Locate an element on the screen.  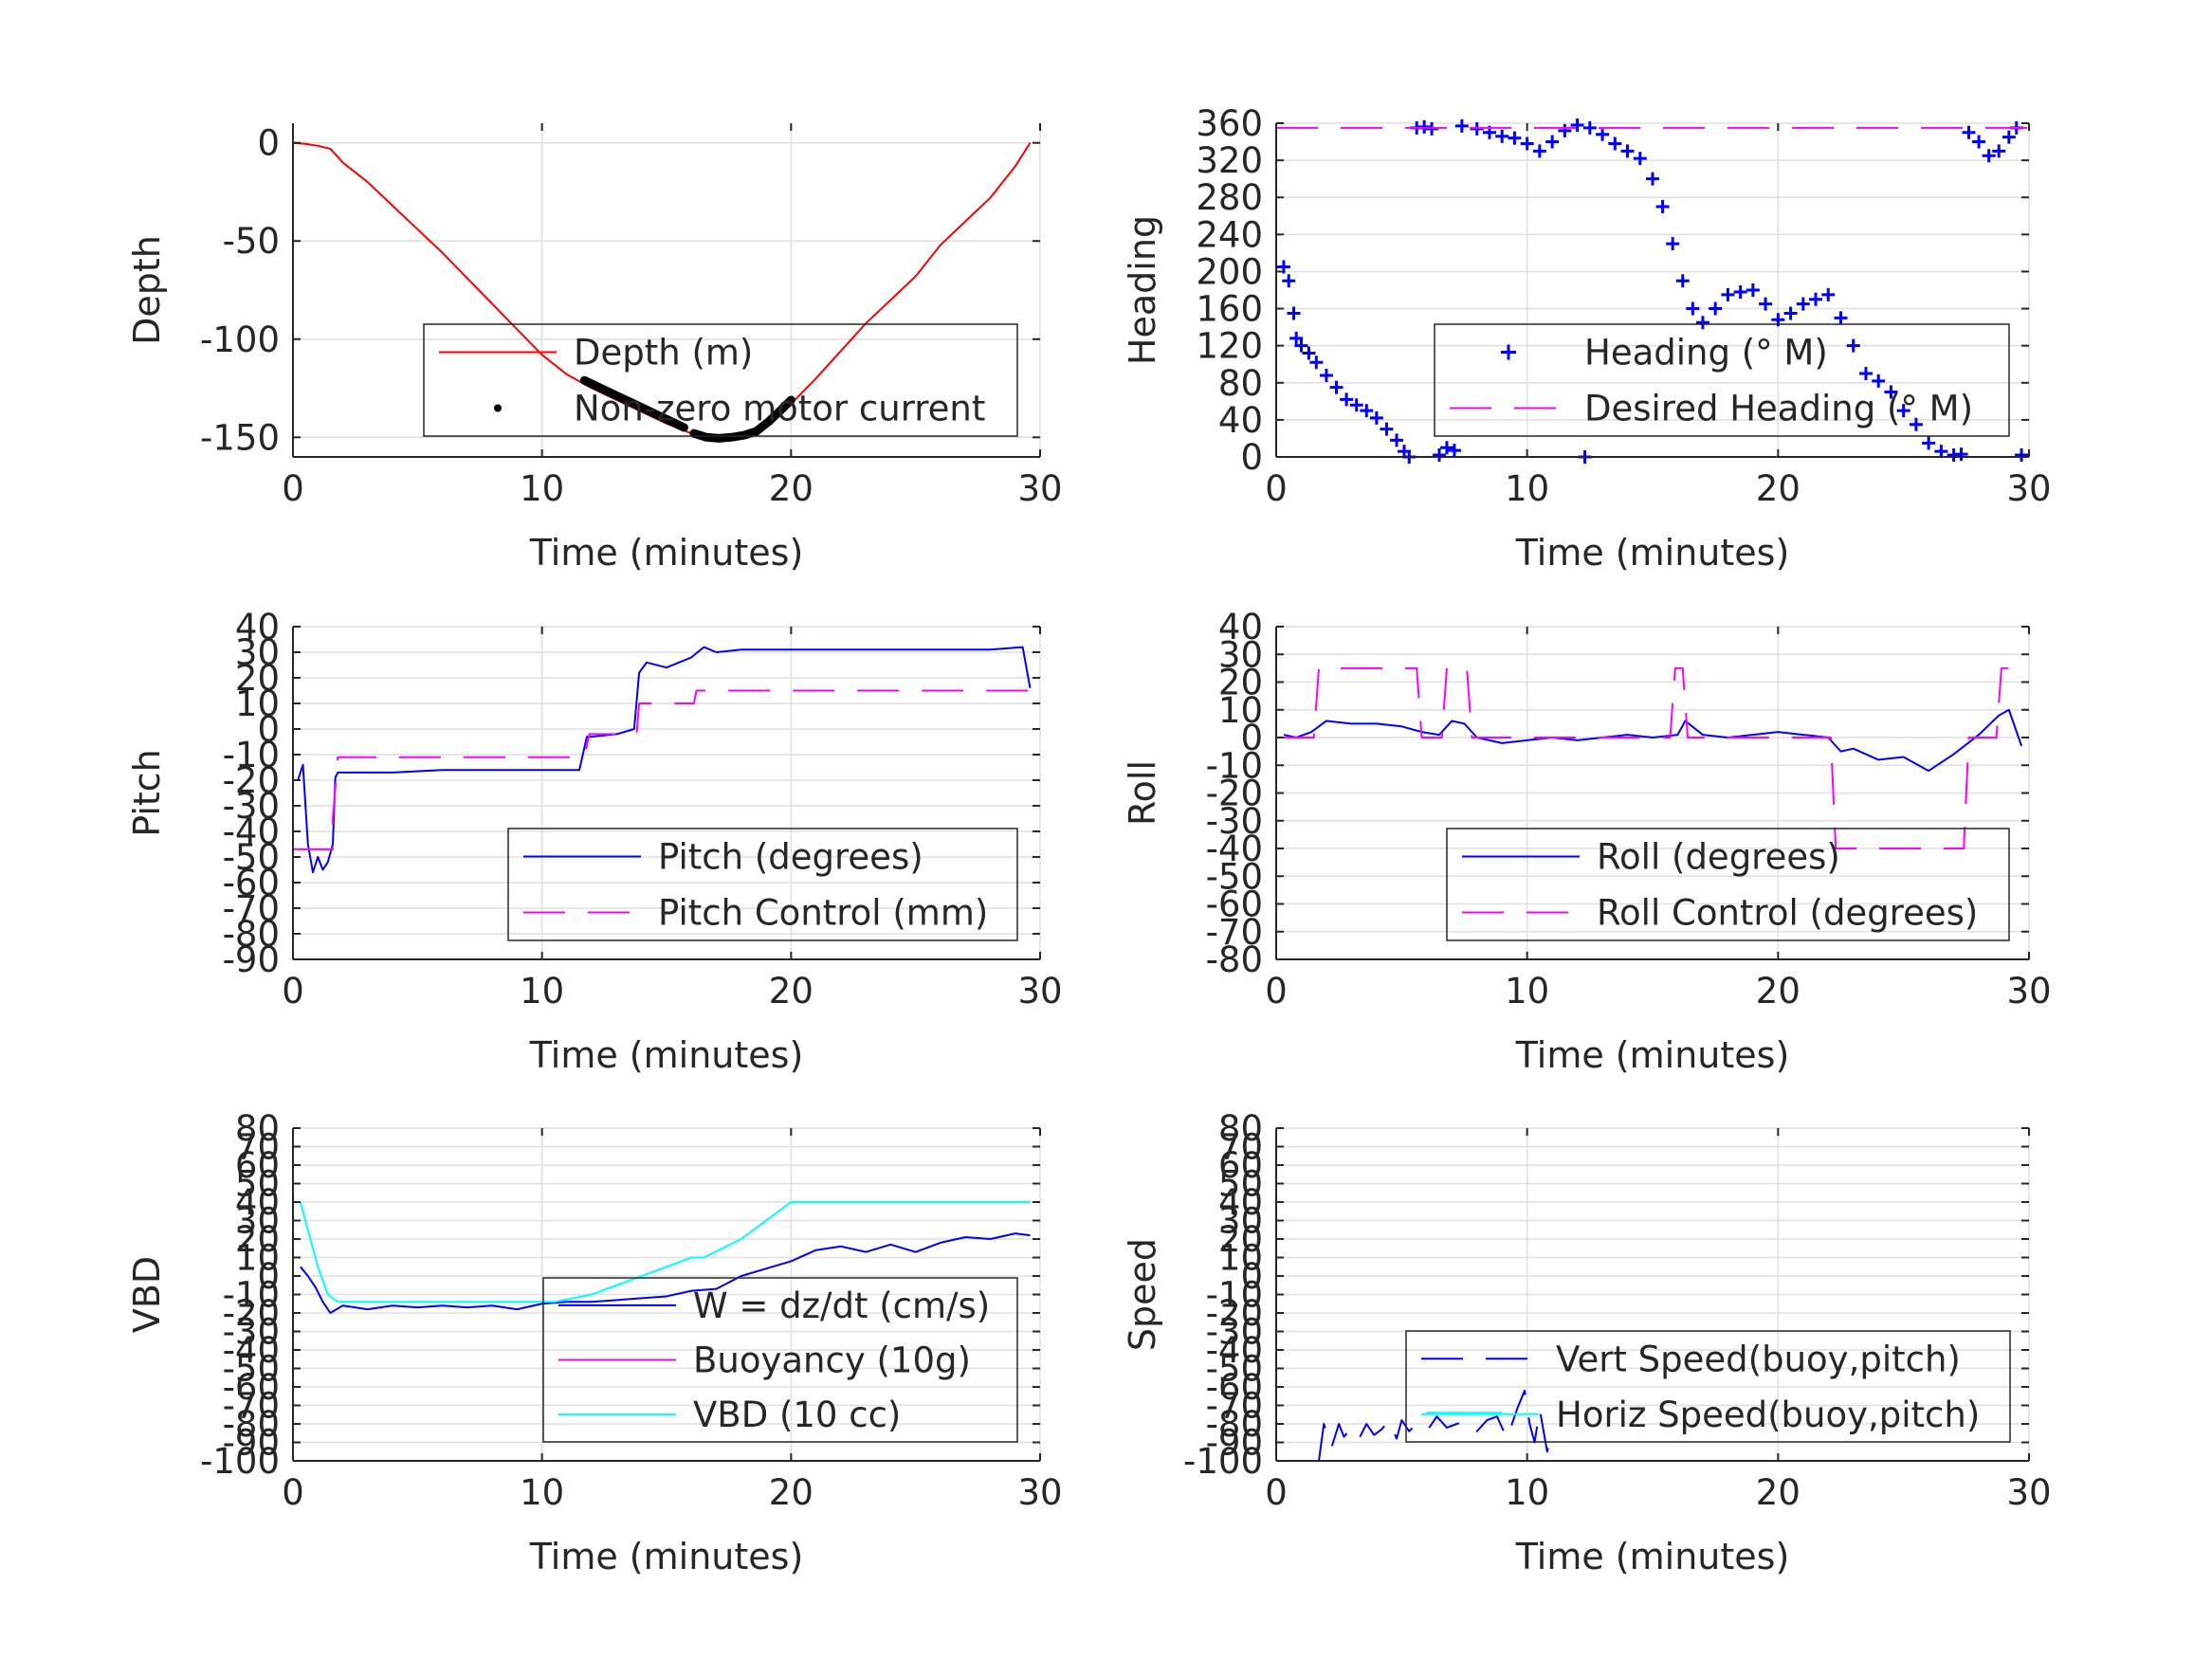
y-tick-label: 320 is located at coordinates (1229, 160).